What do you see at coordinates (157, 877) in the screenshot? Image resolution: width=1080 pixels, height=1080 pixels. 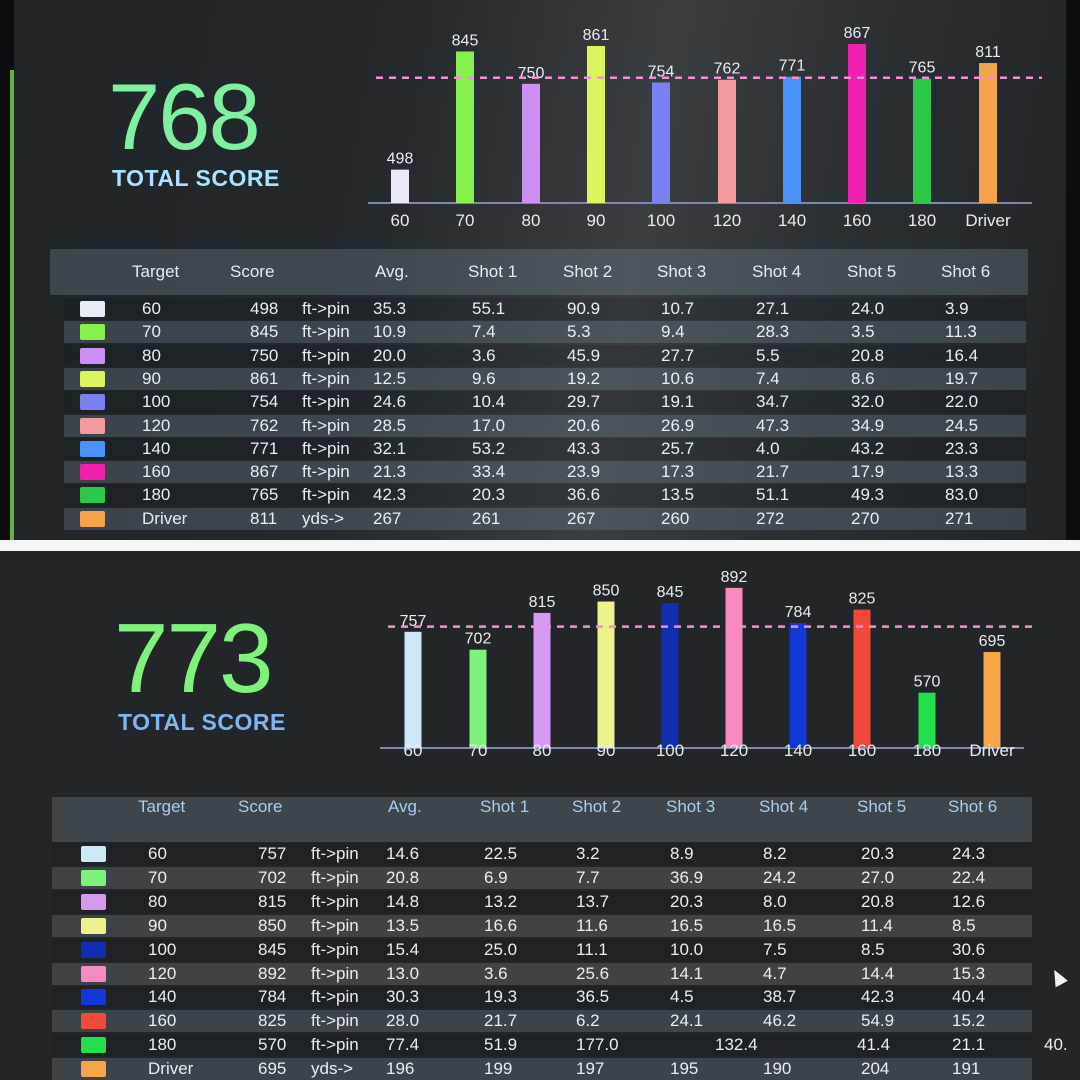 I see `row-target: 70` at bounding box center [157, 877].